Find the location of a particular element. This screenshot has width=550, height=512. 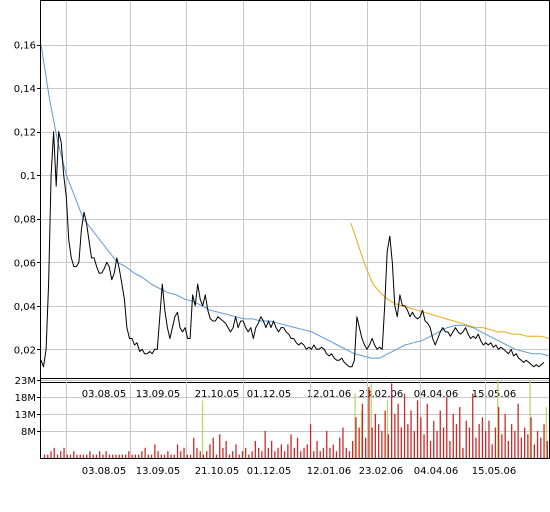

volume-y-tick-label: 23M is located at coordinates (25, 381).